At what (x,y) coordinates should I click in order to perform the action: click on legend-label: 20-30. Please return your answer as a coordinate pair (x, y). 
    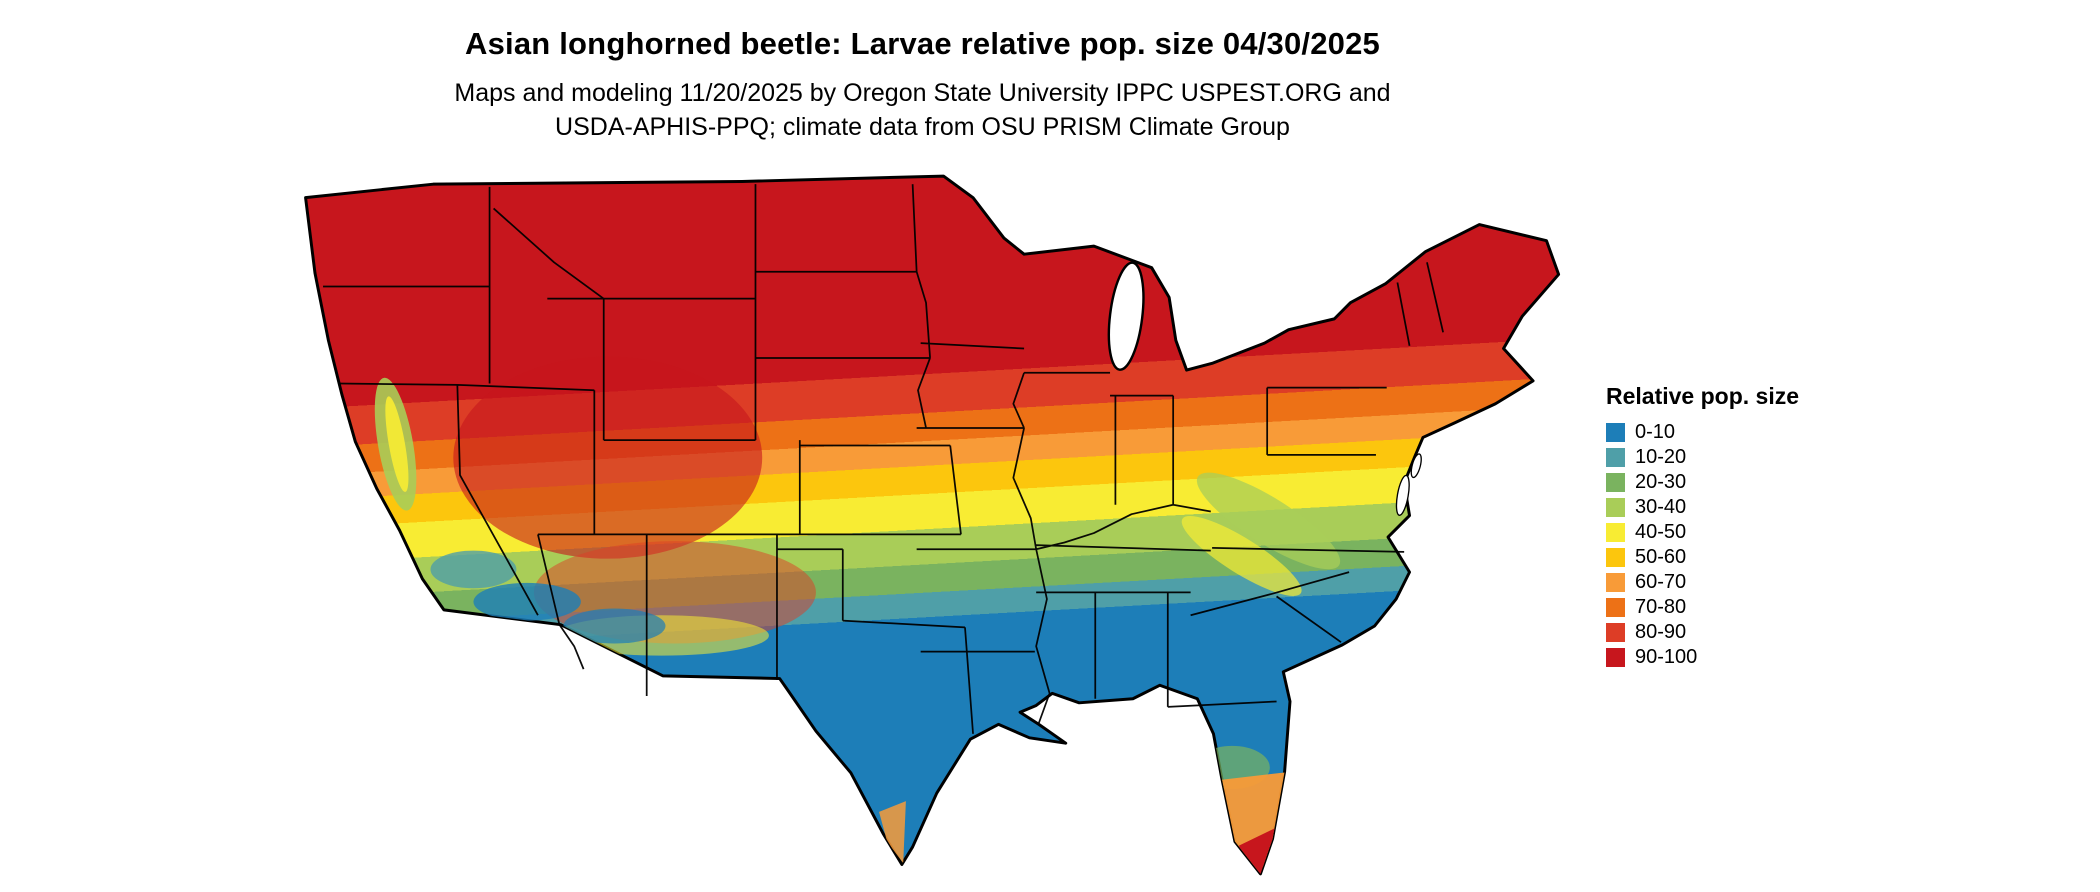
    Looking at the image, I should click on (1661, 482).